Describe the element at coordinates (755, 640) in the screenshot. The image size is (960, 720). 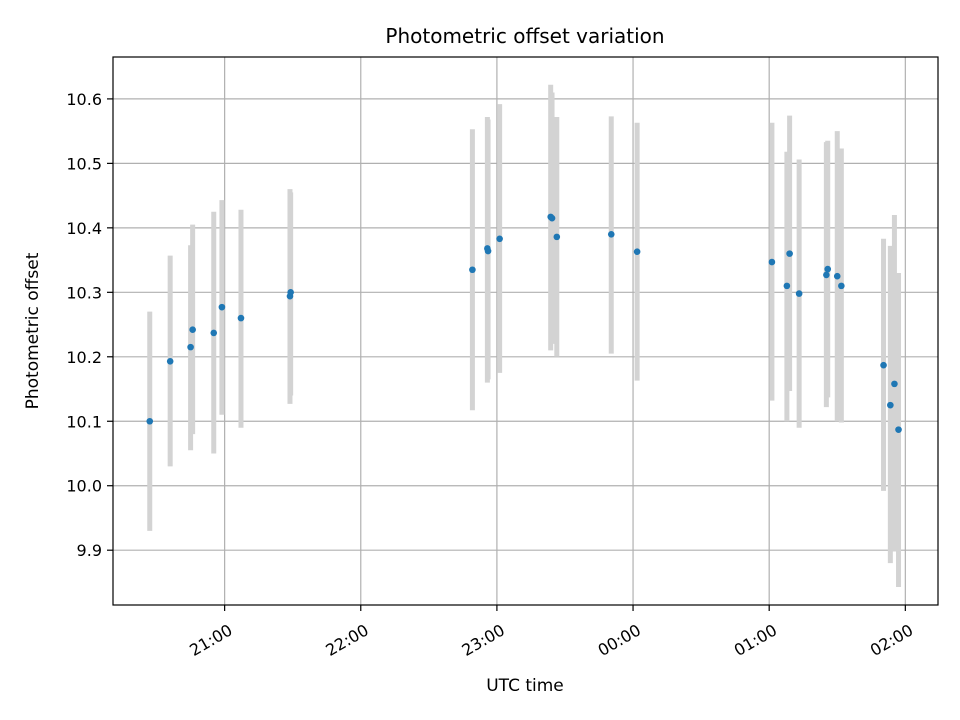
I see `x-tick-label: 01:00` at that location.